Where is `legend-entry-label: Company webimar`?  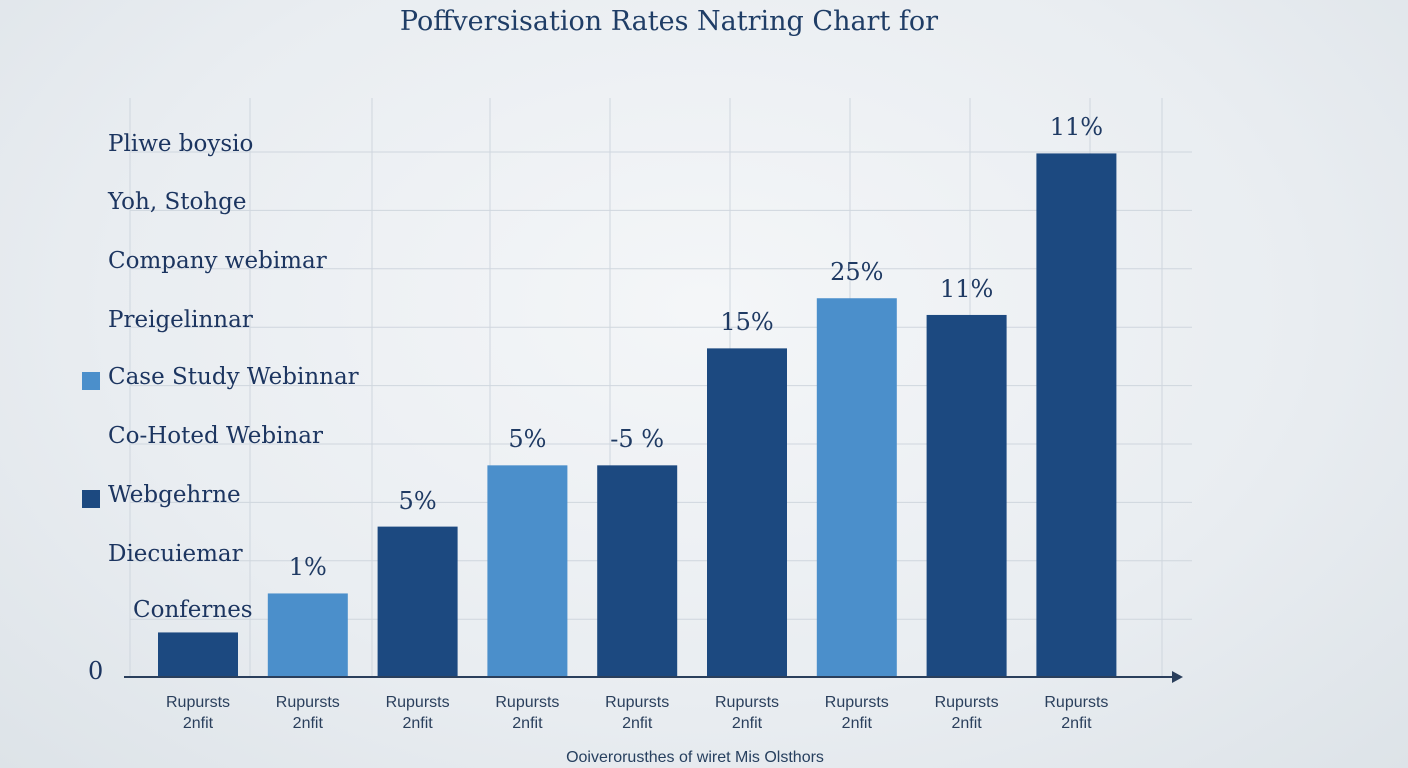 legend-entry-label: Company webimar is located at coordinates (217, 261).